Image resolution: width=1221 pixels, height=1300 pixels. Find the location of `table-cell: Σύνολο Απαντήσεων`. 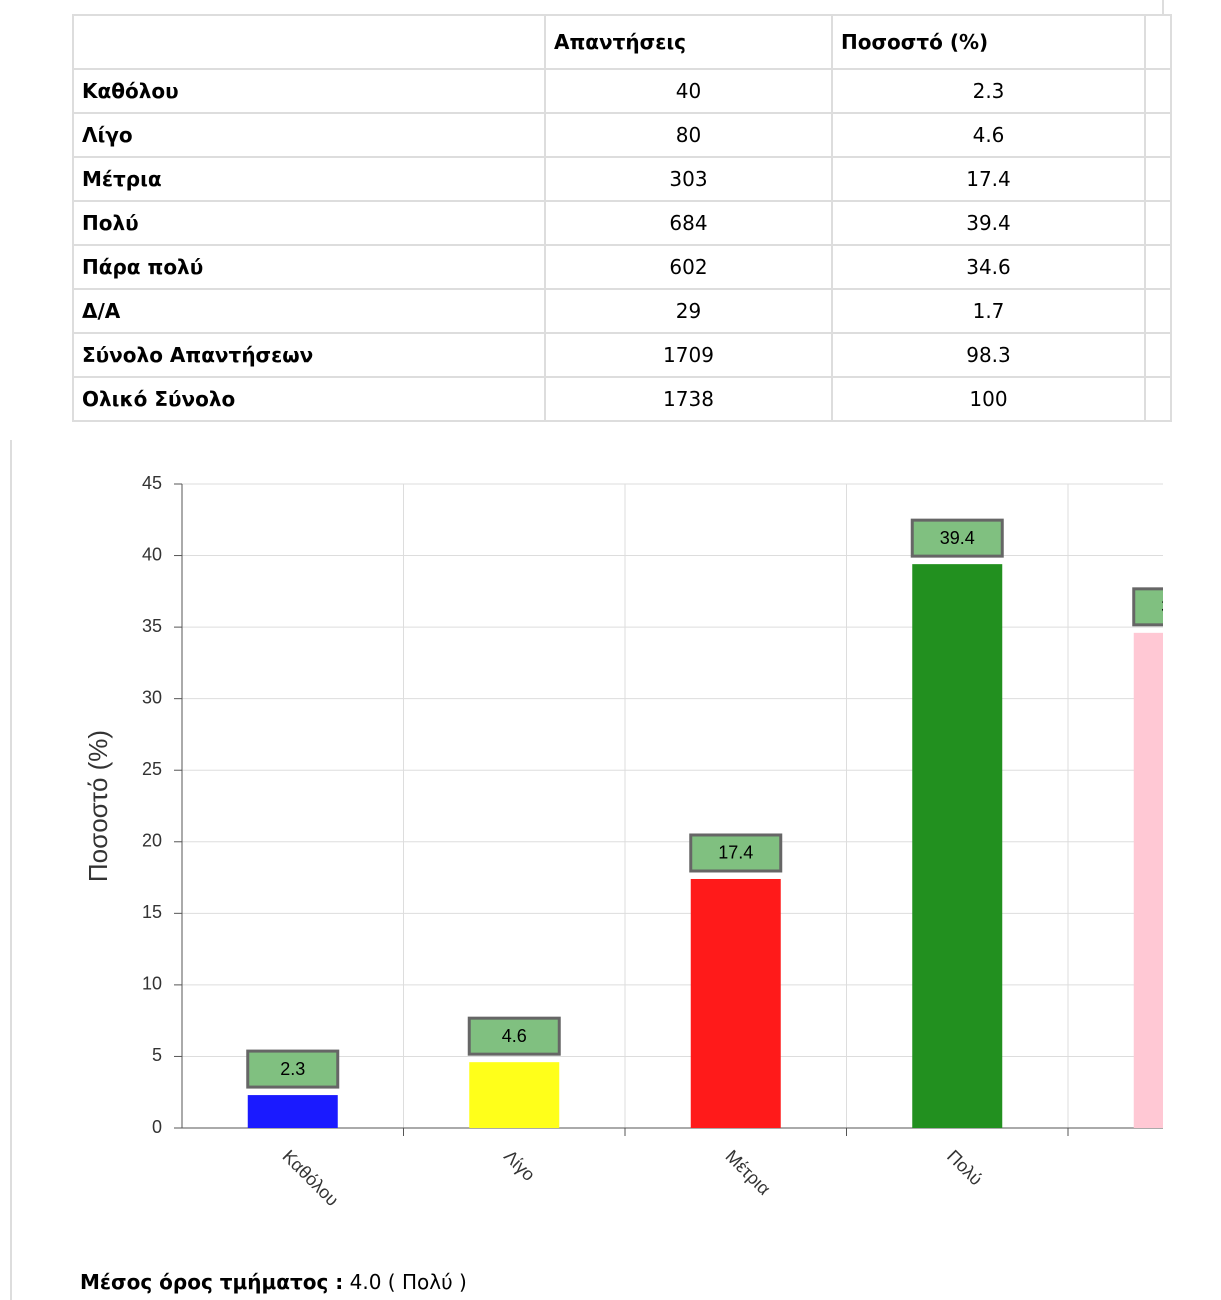

table-cell: Σύνολο Απαντήσεων is located at coordinates (309, 355).